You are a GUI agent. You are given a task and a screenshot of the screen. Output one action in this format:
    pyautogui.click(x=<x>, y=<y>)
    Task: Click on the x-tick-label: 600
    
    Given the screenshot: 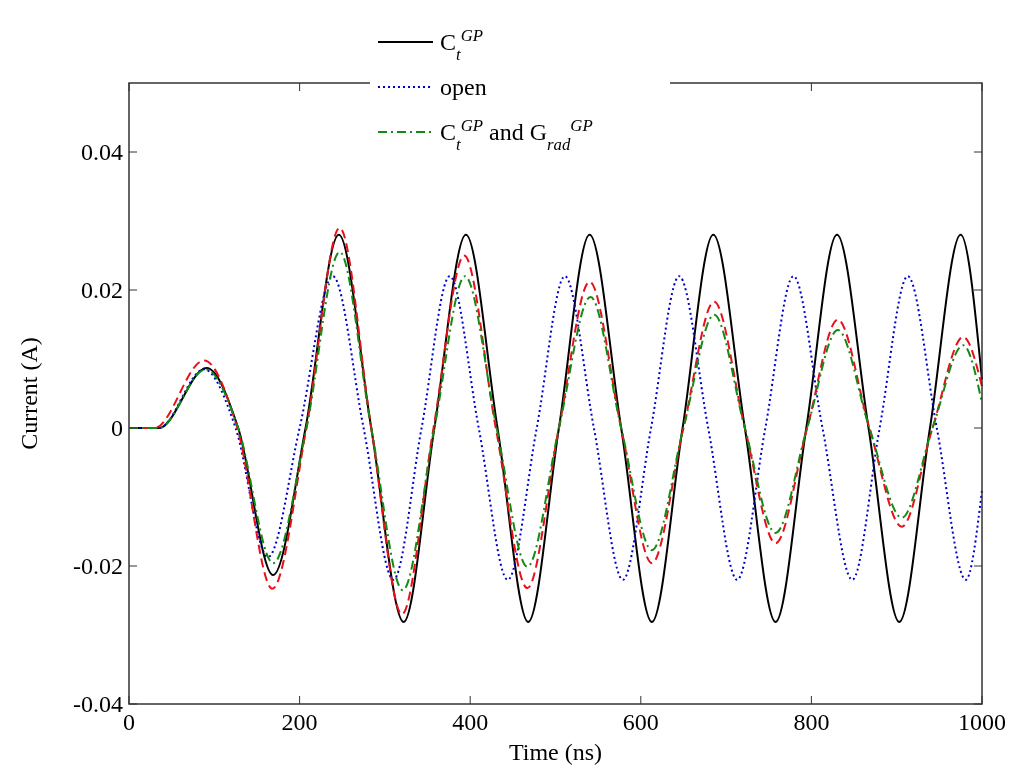 What is the action you would take?
    pyautogui.click(x=640, y=722)
    